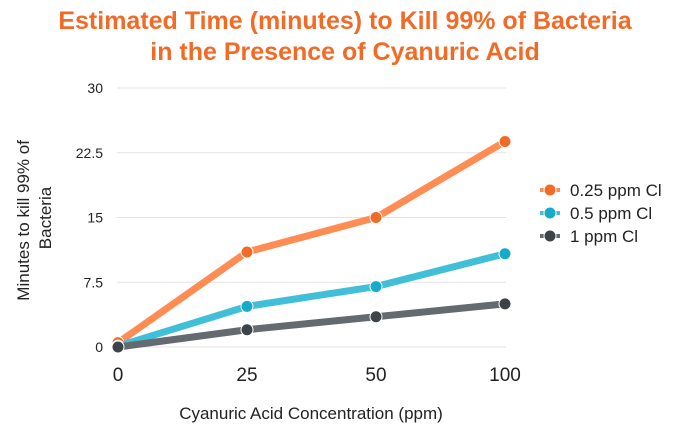  I want to click on legend-item: 0.25 ppm Cl, so click(601, 190).